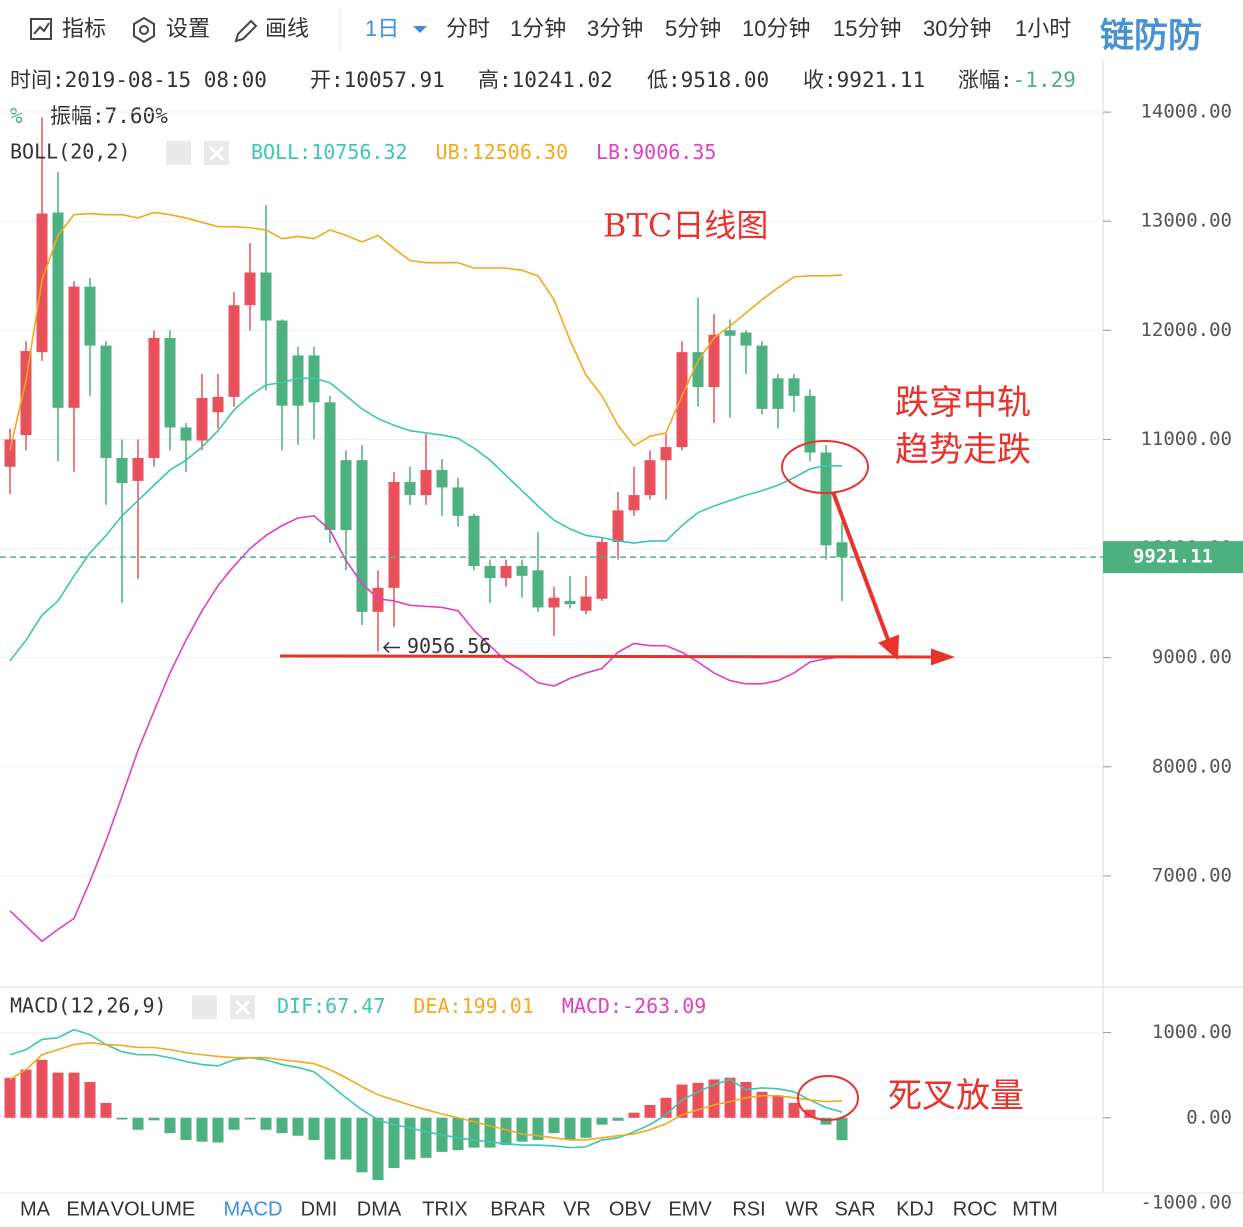 The image size is (1243, 1227). Describe the element at coordinates (35, 1209) in the screenshot. I see `tab: MA` at that location.